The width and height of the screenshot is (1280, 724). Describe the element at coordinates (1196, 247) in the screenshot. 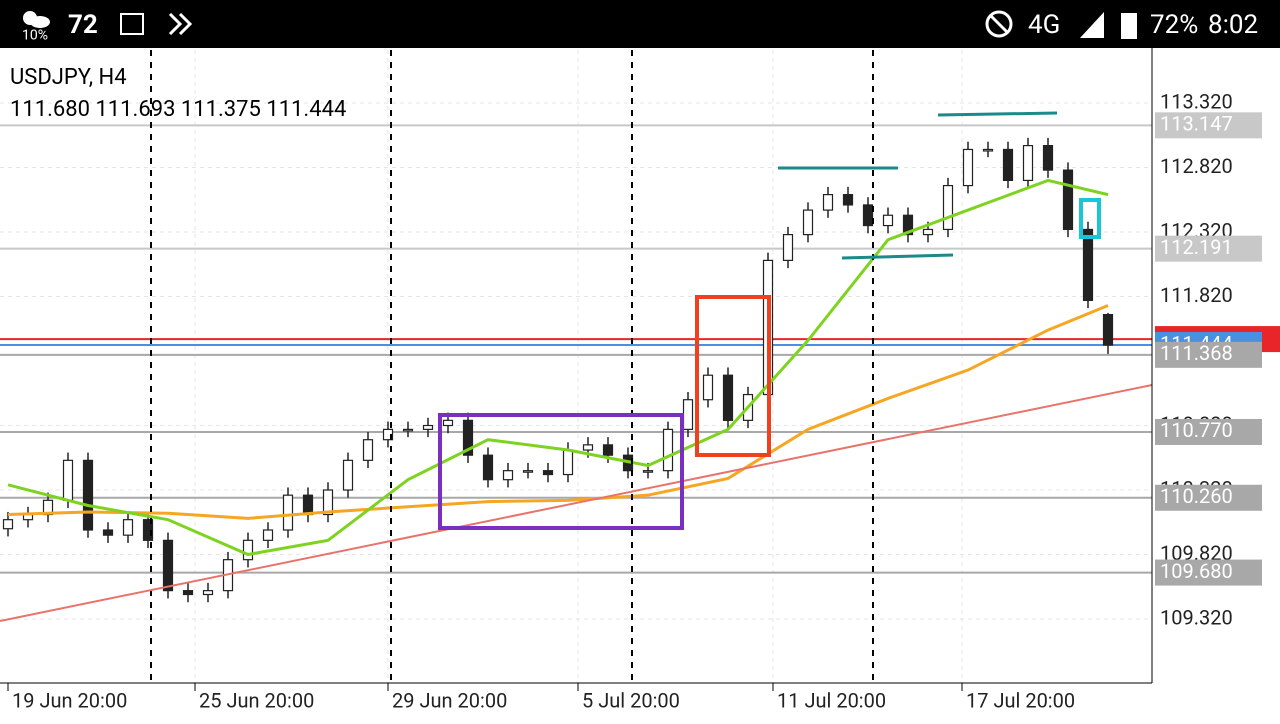

I see `price-label: 112.191` at that location.